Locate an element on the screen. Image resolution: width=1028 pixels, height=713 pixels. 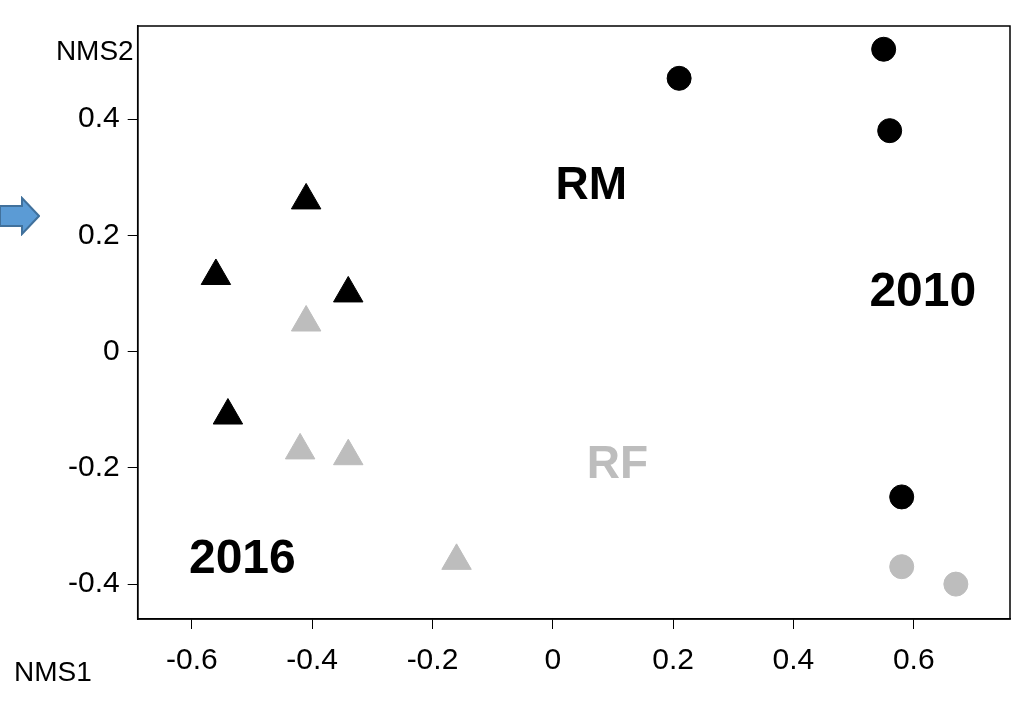
y-axis-title: NMS2 is located at coordinates (94, 50).